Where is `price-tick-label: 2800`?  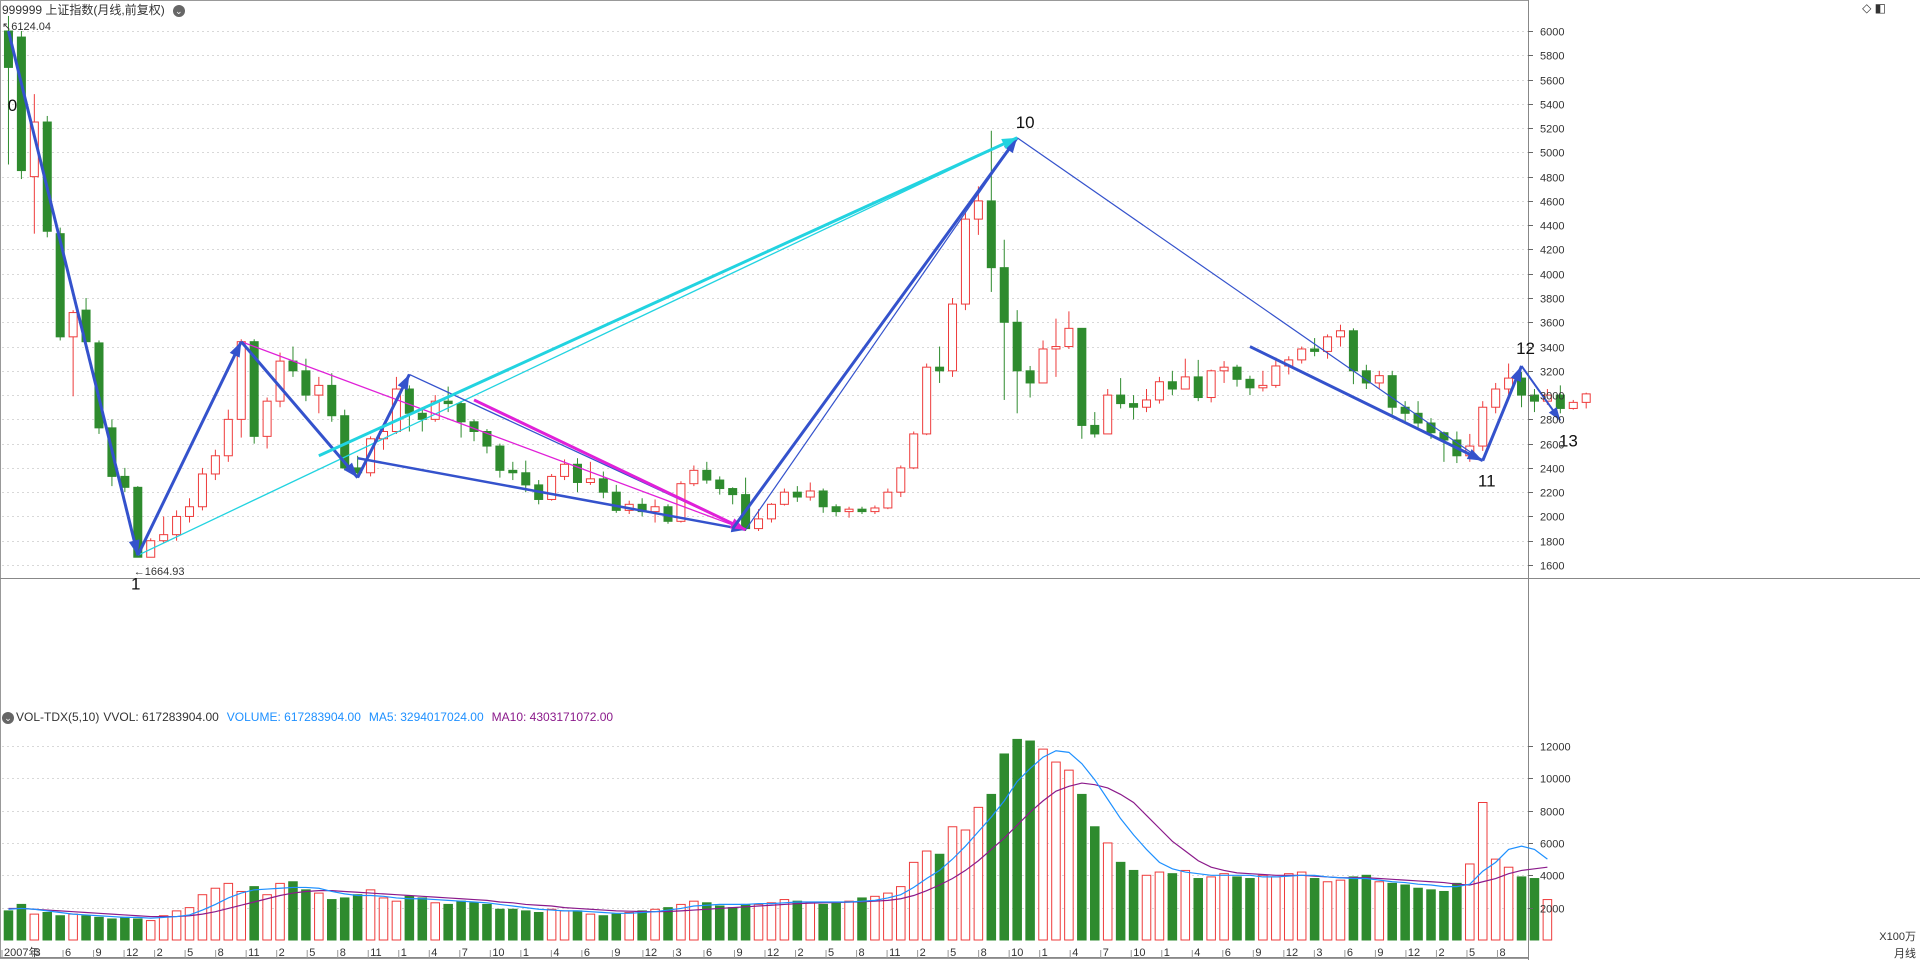 price-tick-label: 2800 is located at coordinates (1552, 421).